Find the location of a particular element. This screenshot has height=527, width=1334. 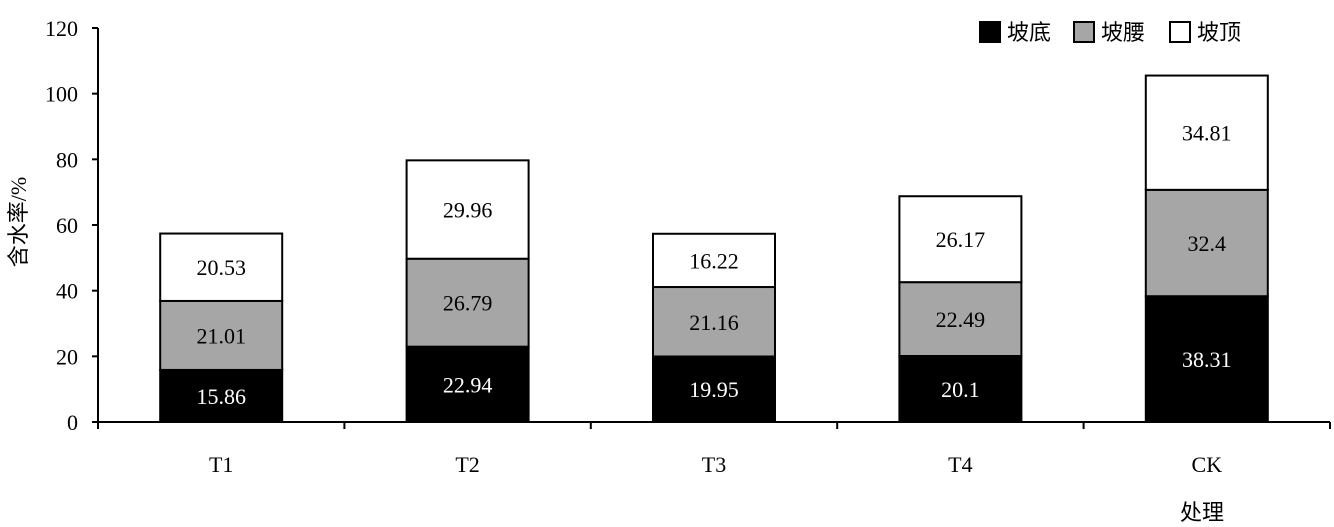

data-label: 26.79 is located at coordinates (468, 303).